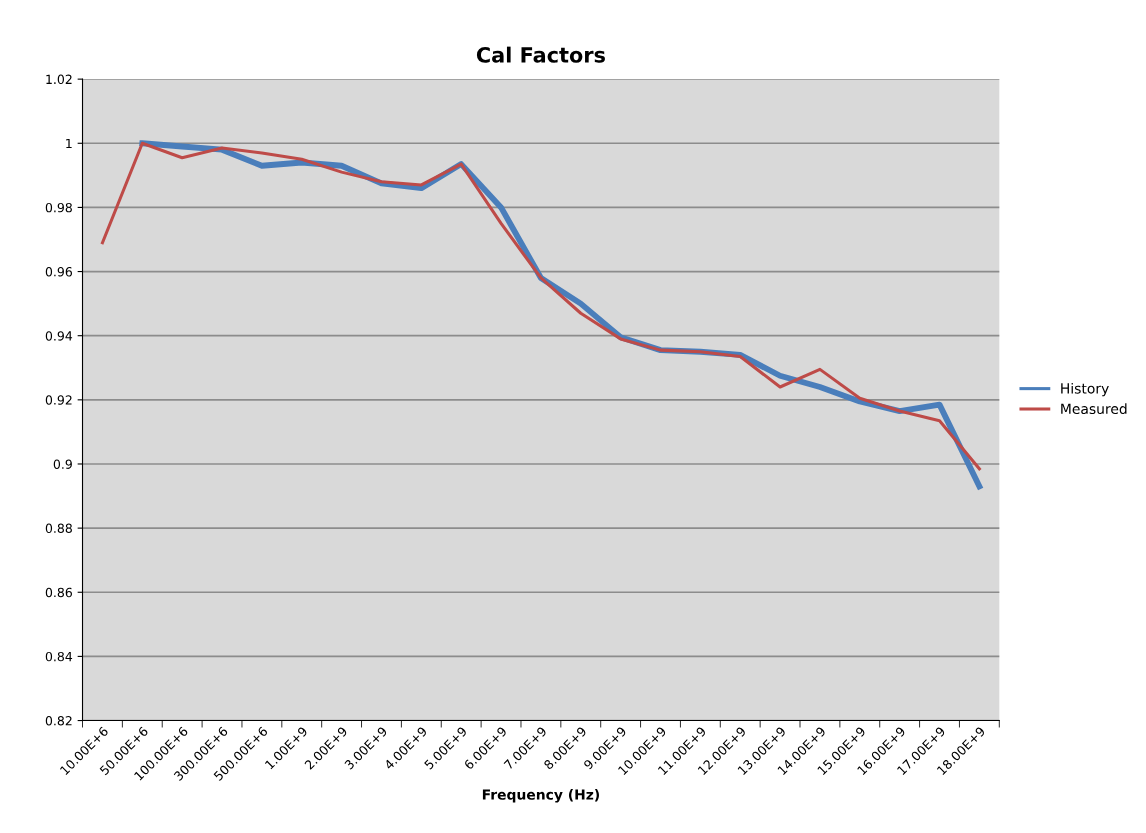 Image resolution: width=1146 pixels, height=833 pixels. What do you see at coordinates (59, 336) in the screenshot?
I see `y-tick-label: 0.94` at bounding box center [59, 336].